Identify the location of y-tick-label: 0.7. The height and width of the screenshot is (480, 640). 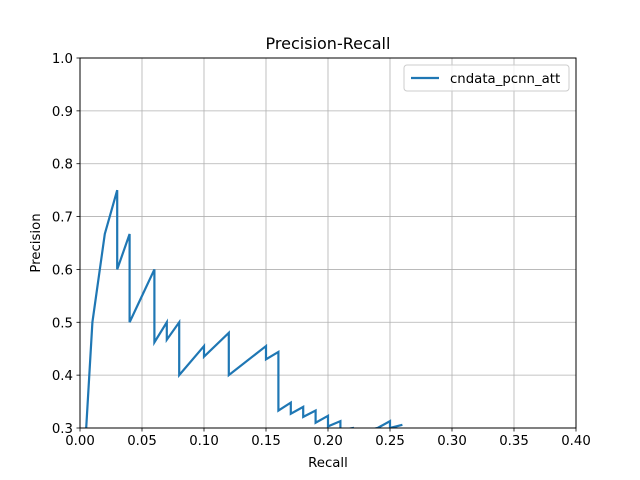
(62, 218).